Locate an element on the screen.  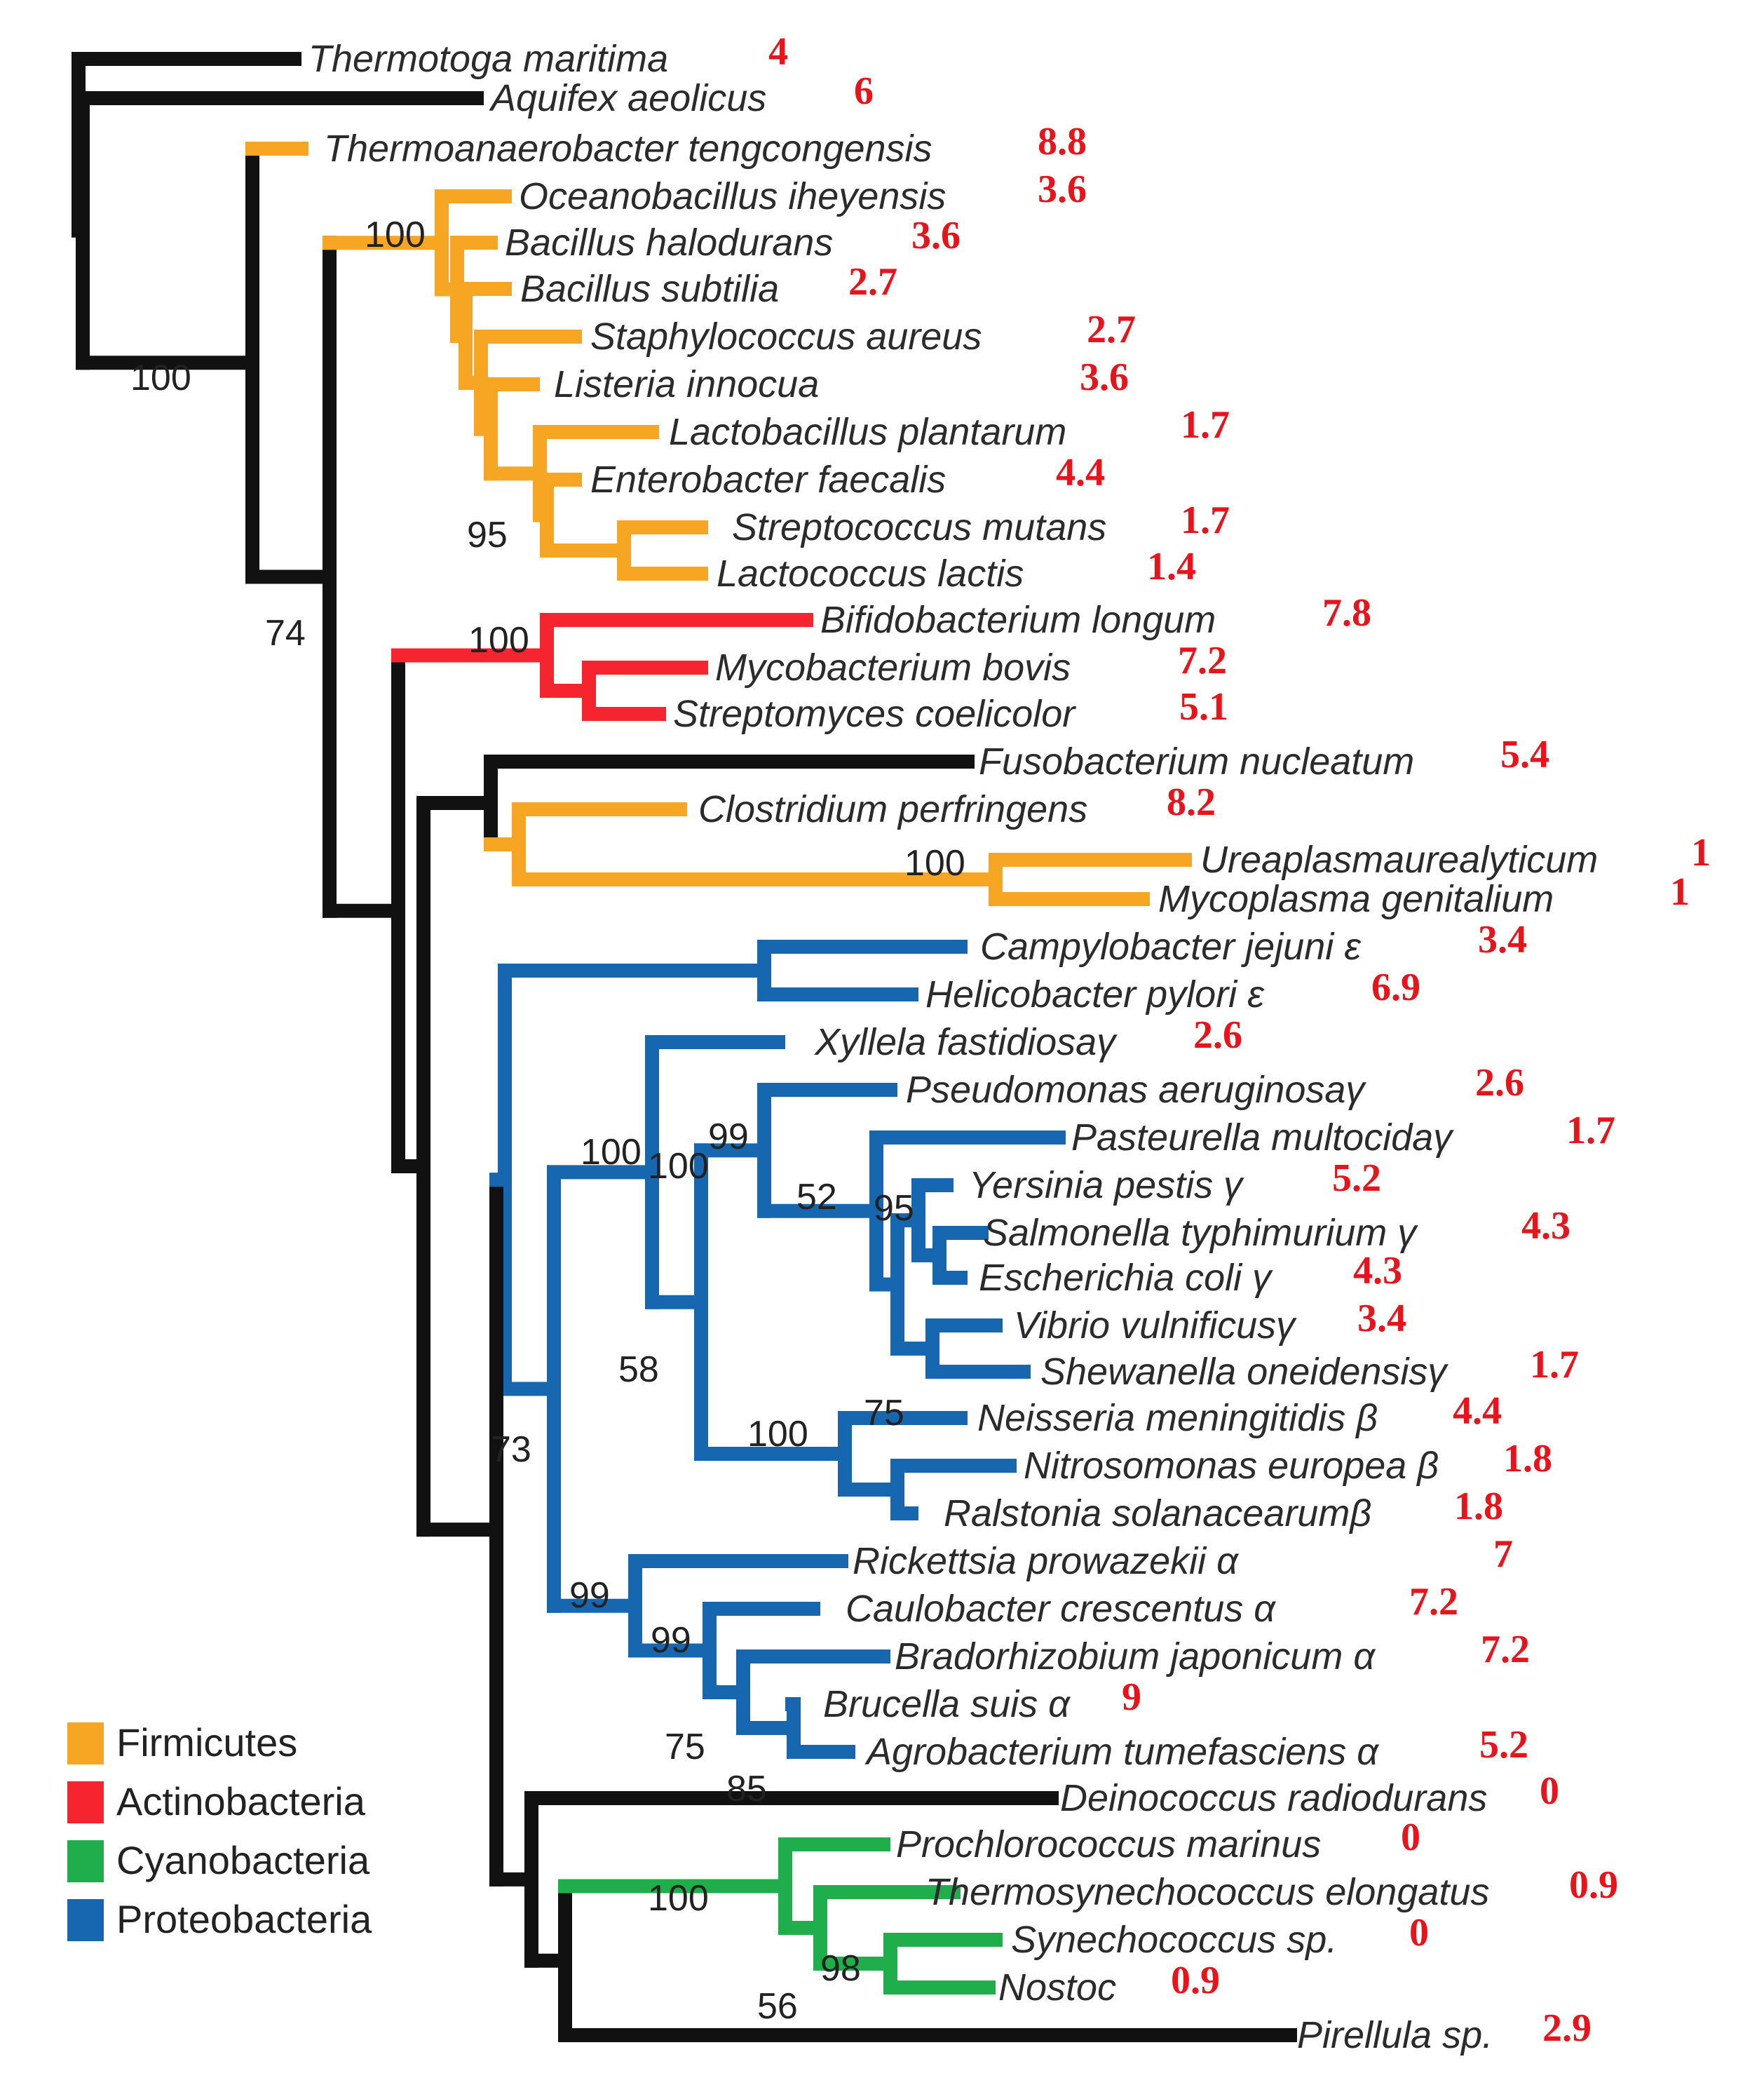
taxon-label: Lactobacillus plantarum is located at coordinates (868, 432).